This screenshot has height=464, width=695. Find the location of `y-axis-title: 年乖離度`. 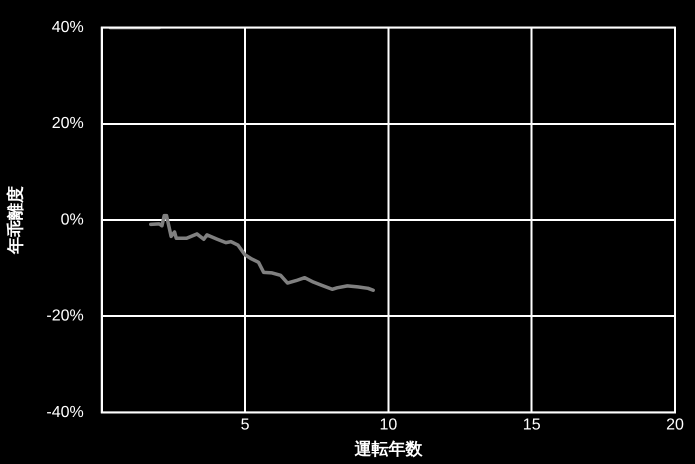

y-axis-title: 年乖離度 is located at coordinates (15, 220).